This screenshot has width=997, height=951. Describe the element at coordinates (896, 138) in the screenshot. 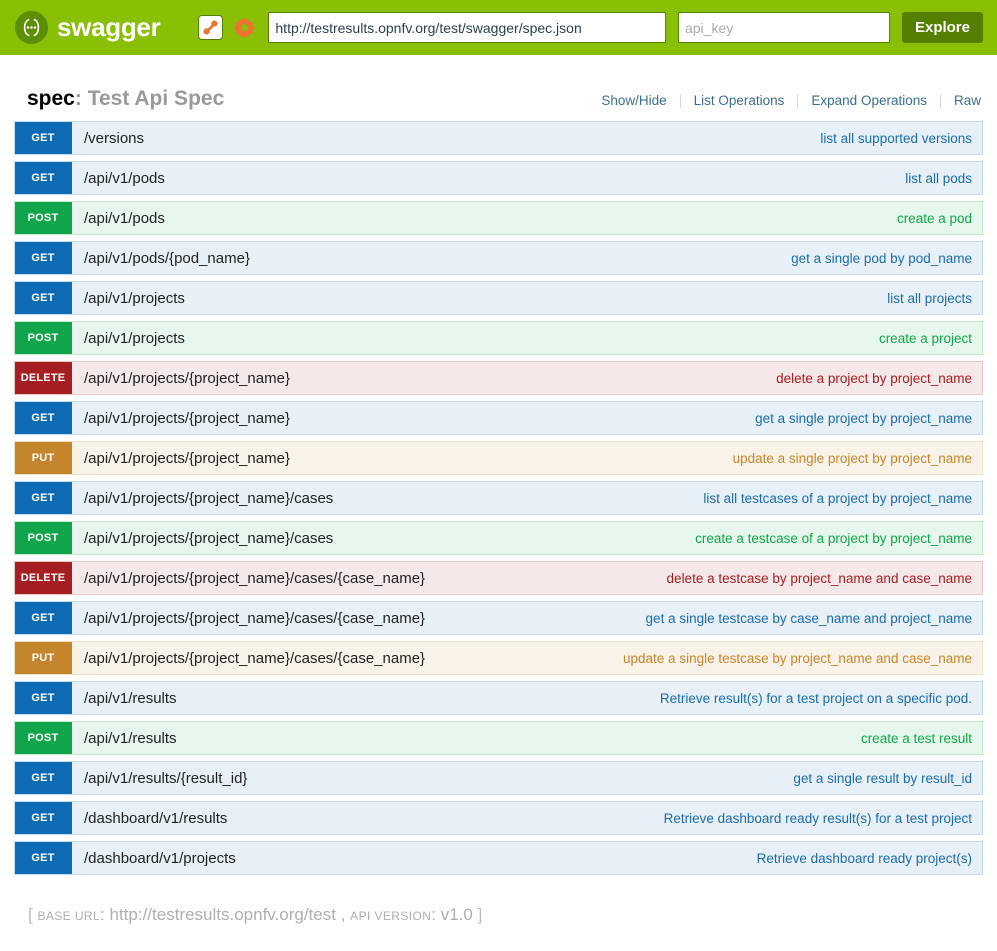

I see `operation-description: list all supported versions` at that location.